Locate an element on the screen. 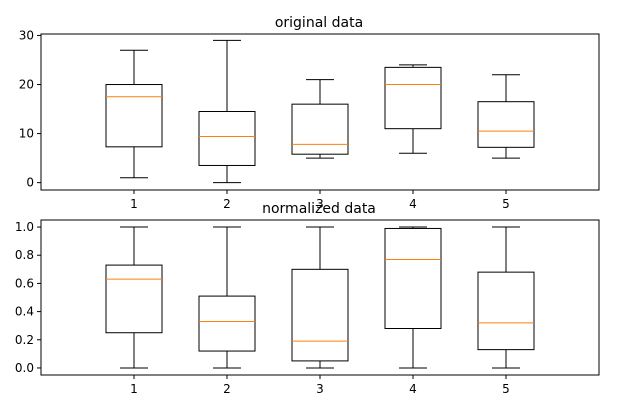 The width and height of the screenshot is (621, 406). y-tick-label: 10 is located at coordinates (26, 134).